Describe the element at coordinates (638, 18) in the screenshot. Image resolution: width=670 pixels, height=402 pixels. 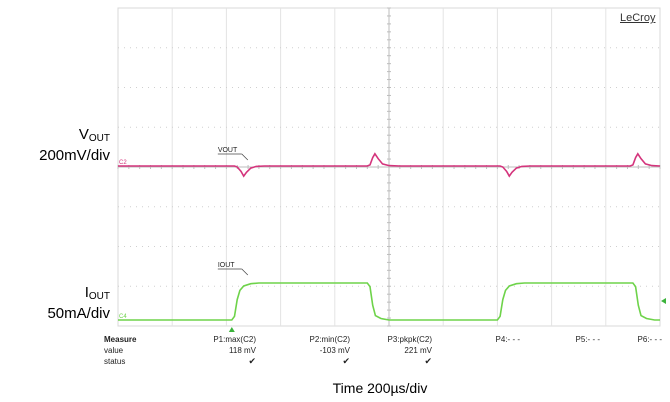
I see `brand-logo: LeCroy` at that location.